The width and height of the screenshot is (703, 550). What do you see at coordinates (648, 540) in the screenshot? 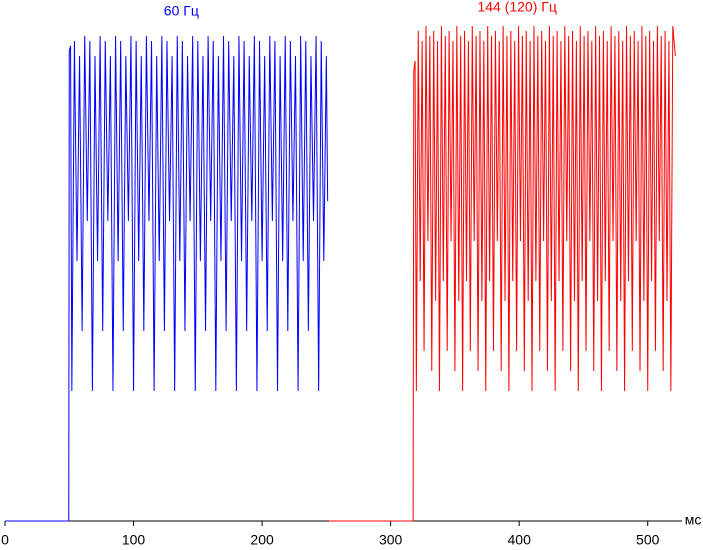
I see `x-tick-label: 500` at bounding box center [648, 540].